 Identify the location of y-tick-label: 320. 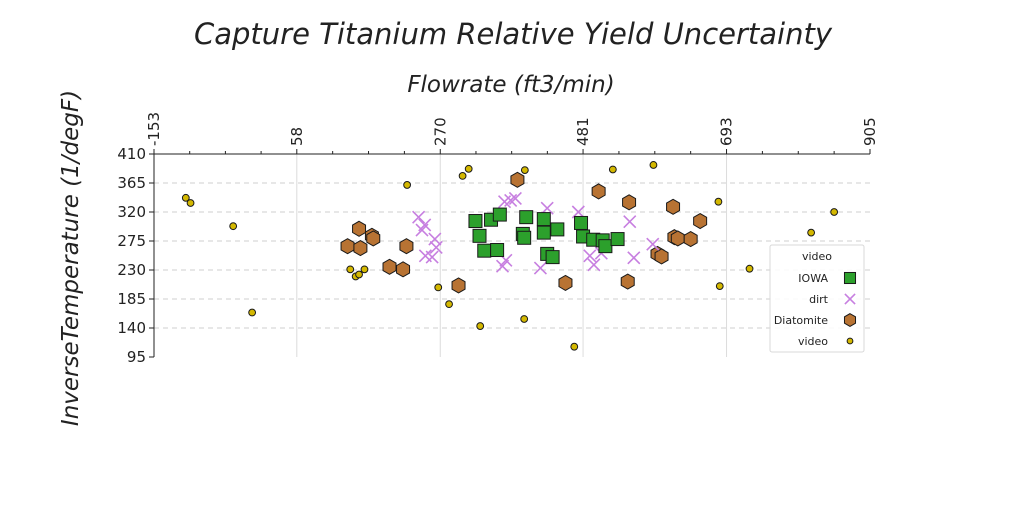
(131, 212).